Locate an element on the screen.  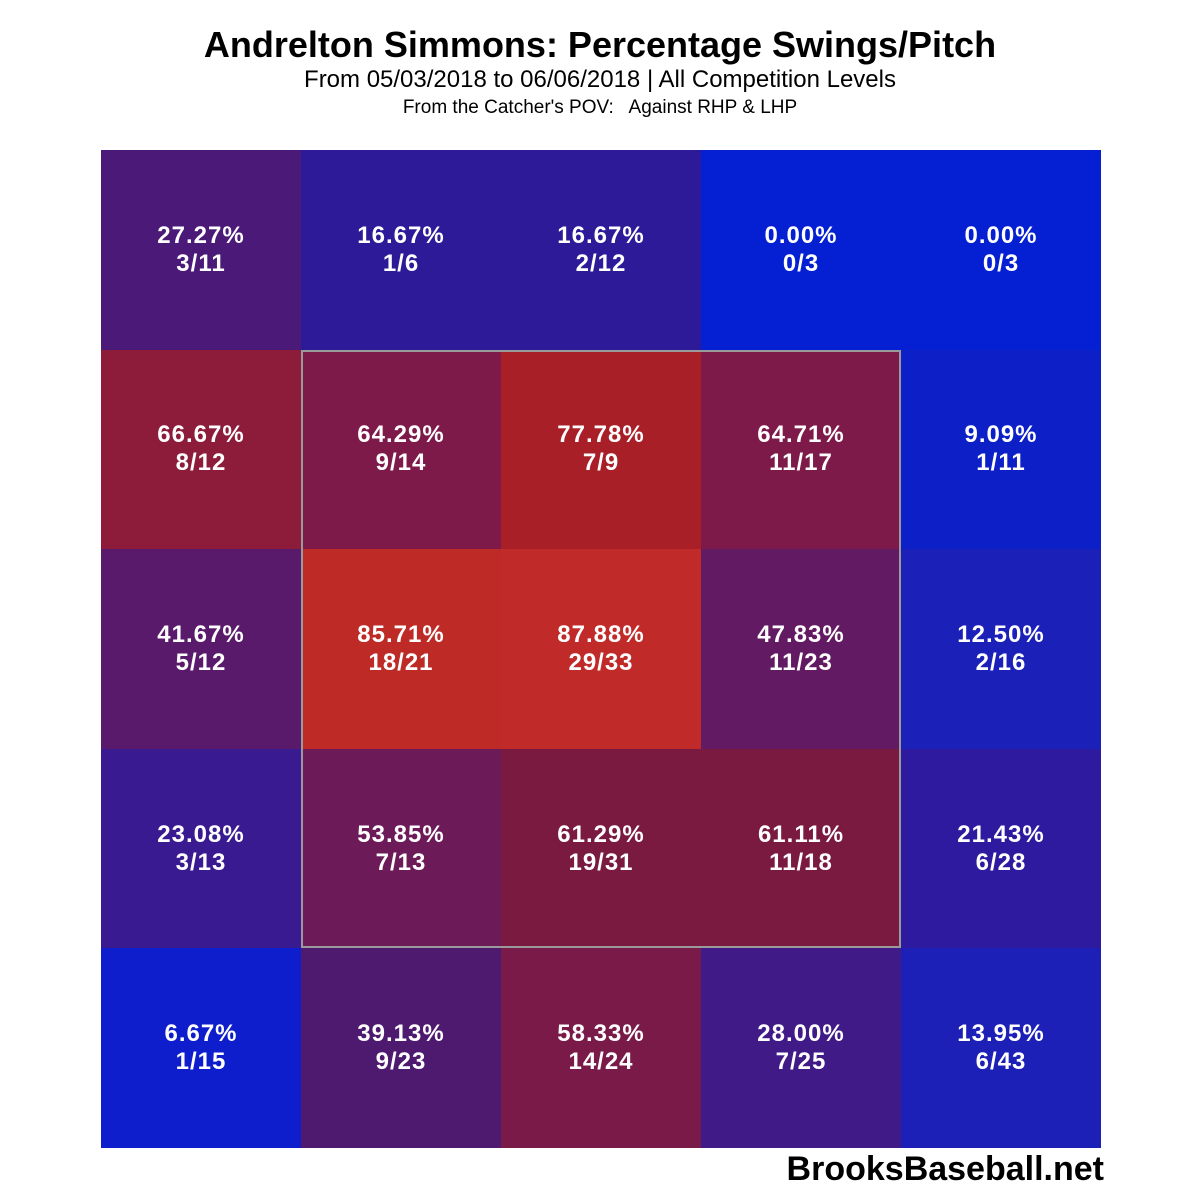
heatmap-cell-r1-c4: 0.00% 0/3 is located at coordinates (801, 250).